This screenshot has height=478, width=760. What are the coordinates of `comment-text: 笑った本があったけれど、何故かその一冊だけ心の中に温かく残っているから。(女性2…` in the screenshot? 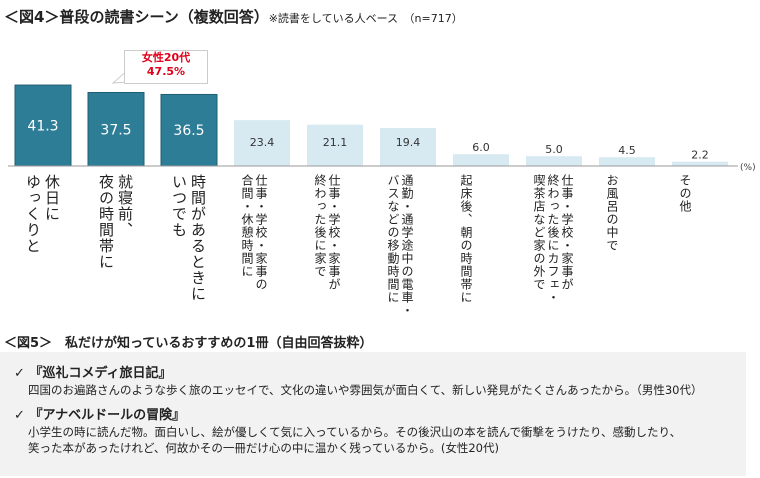 It's located at (263, 448).